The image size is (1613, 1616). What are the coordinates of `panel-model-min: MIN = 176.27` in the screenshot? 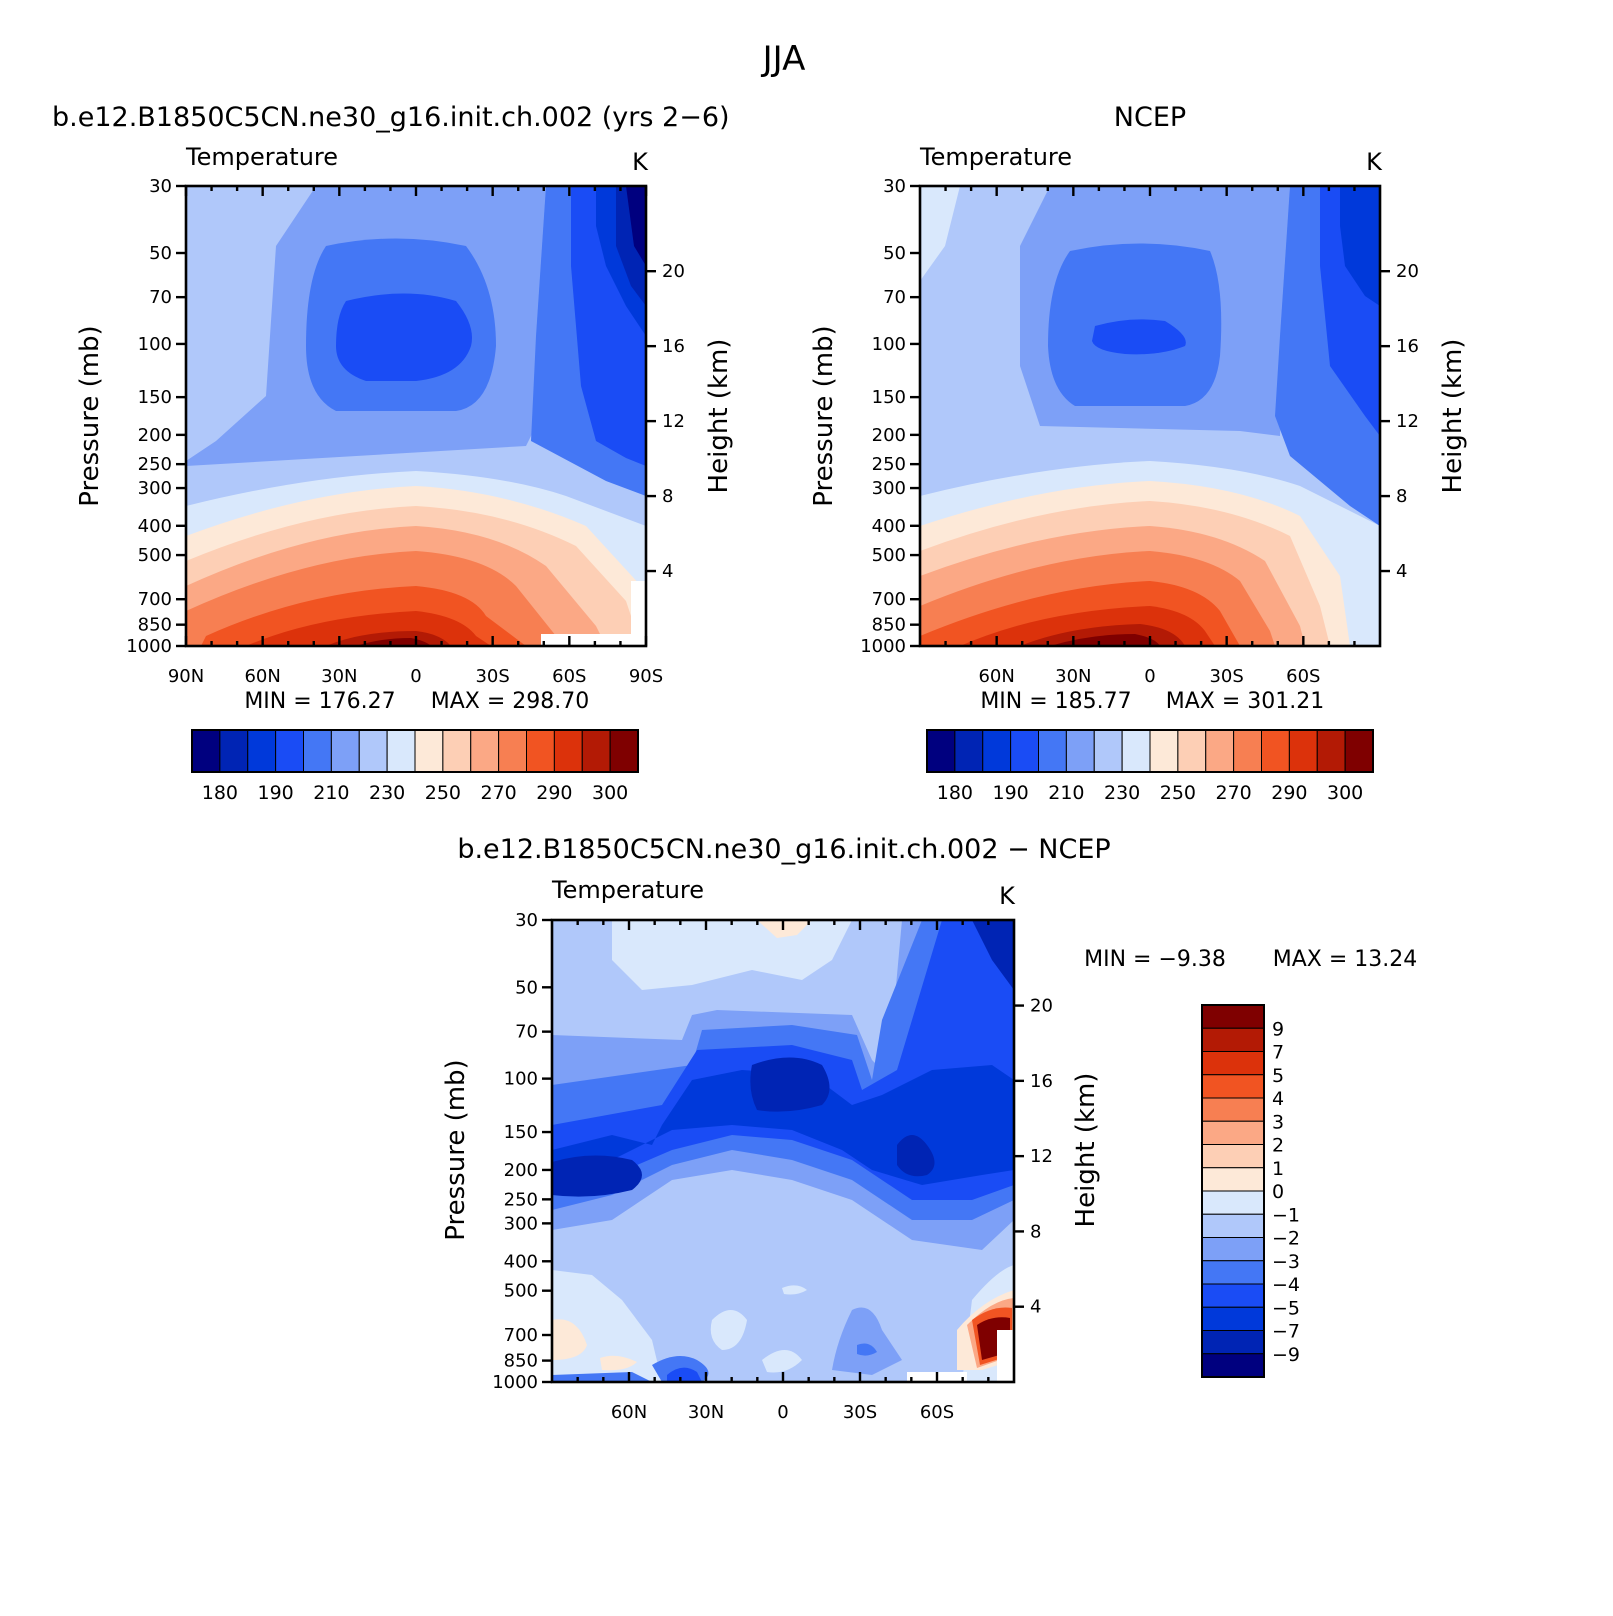 It's located at (319, 701).